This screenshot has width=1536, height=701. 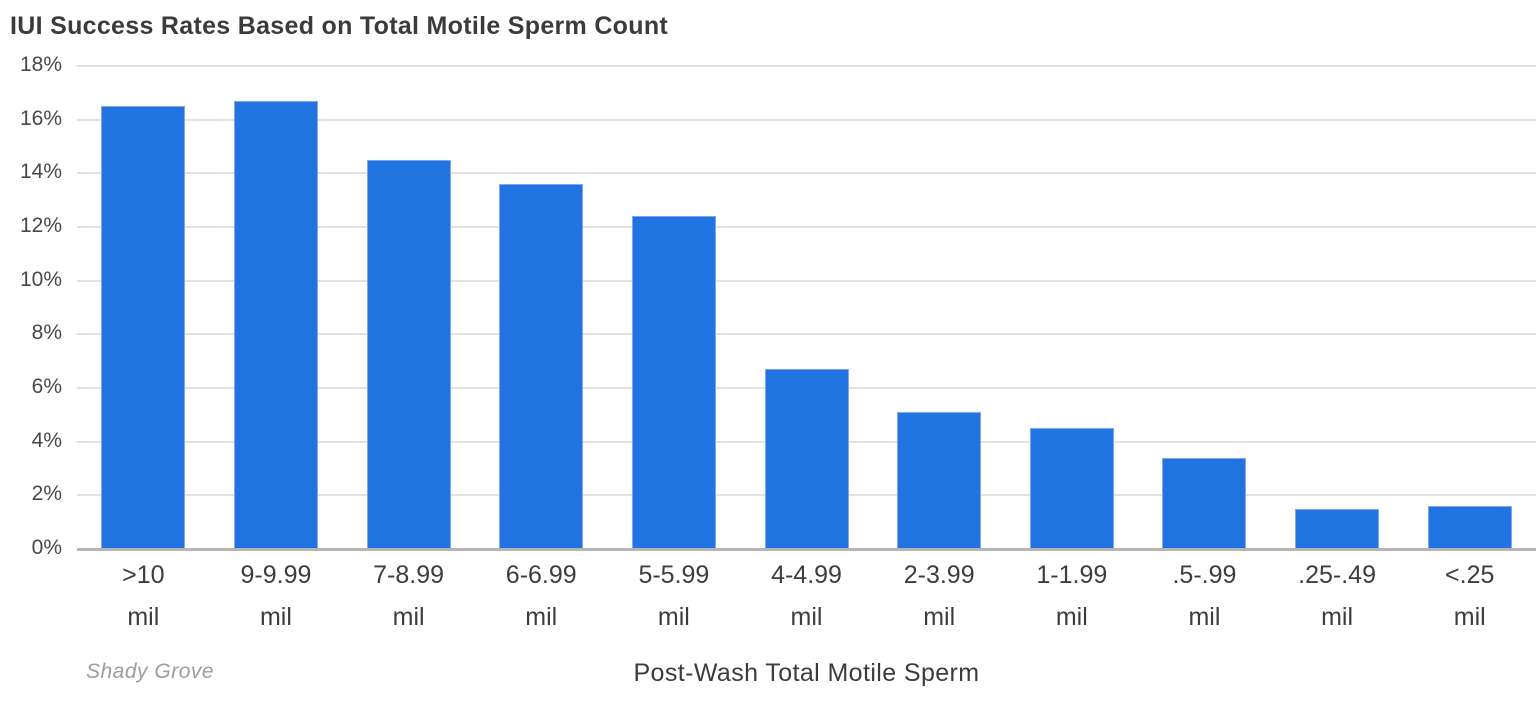 What do you see at coordinates (408, 596) in the screenshot?
I see `x-tick-label: 7-8.99 mil` at bounding box center [408, 596].